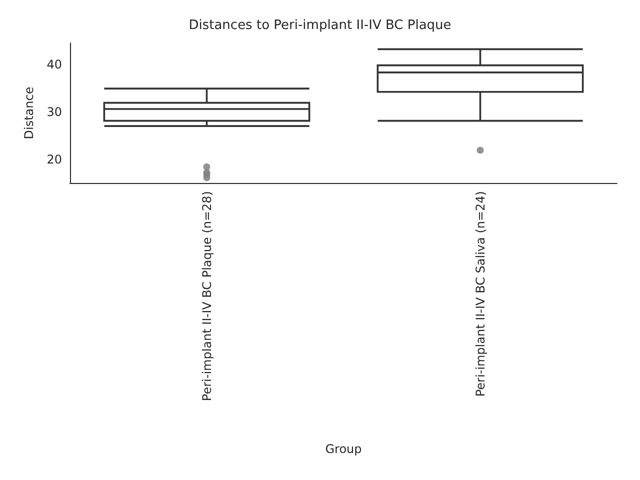  I want to click on y-tick-label: 20, so click(54, 159).